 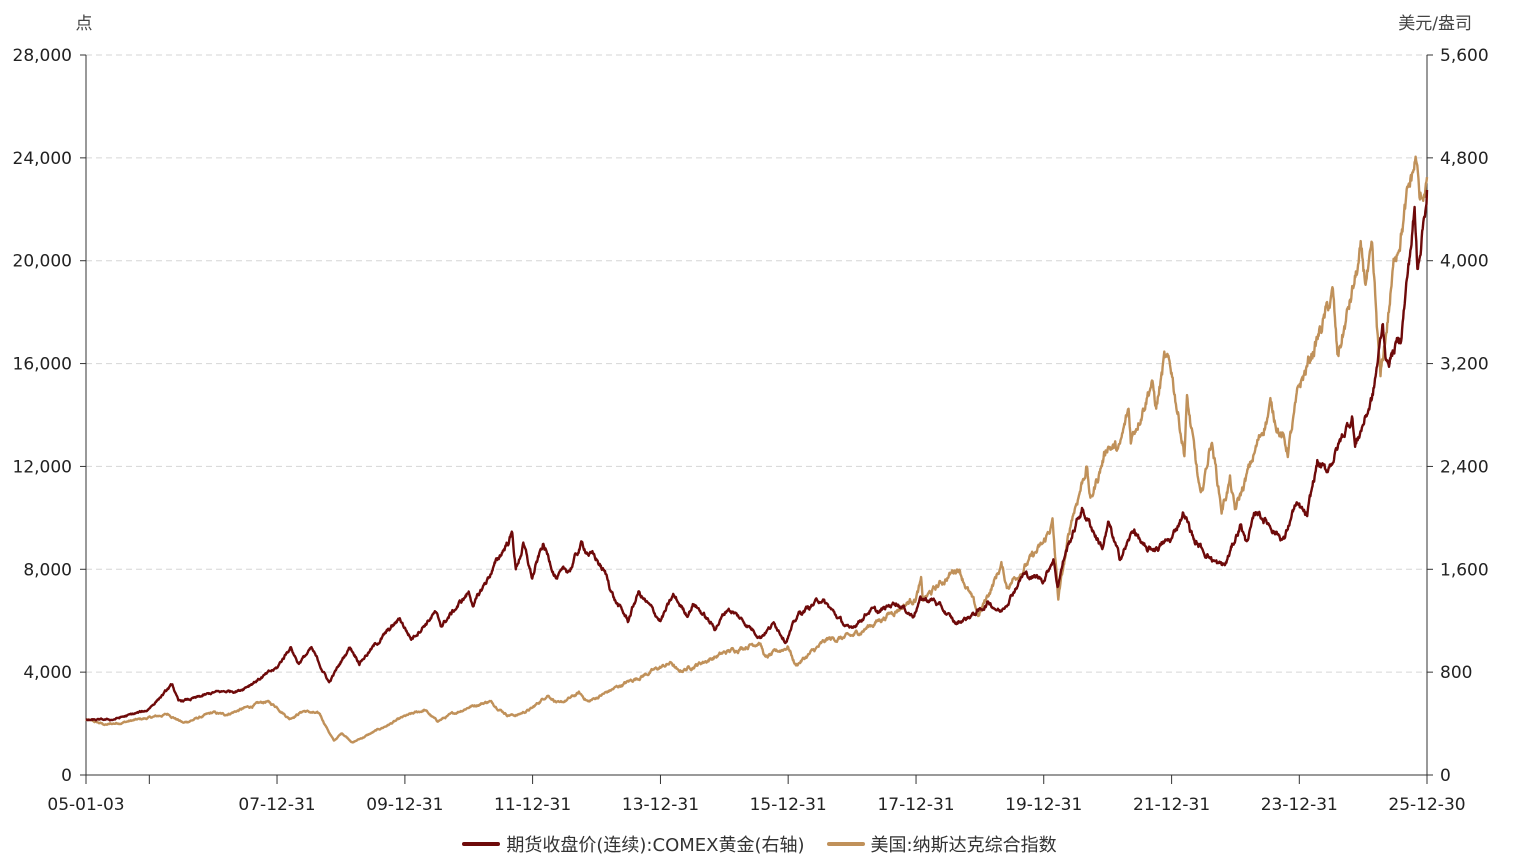 I want to click on right-tick-label: 0, so click(x=1445, y=776).